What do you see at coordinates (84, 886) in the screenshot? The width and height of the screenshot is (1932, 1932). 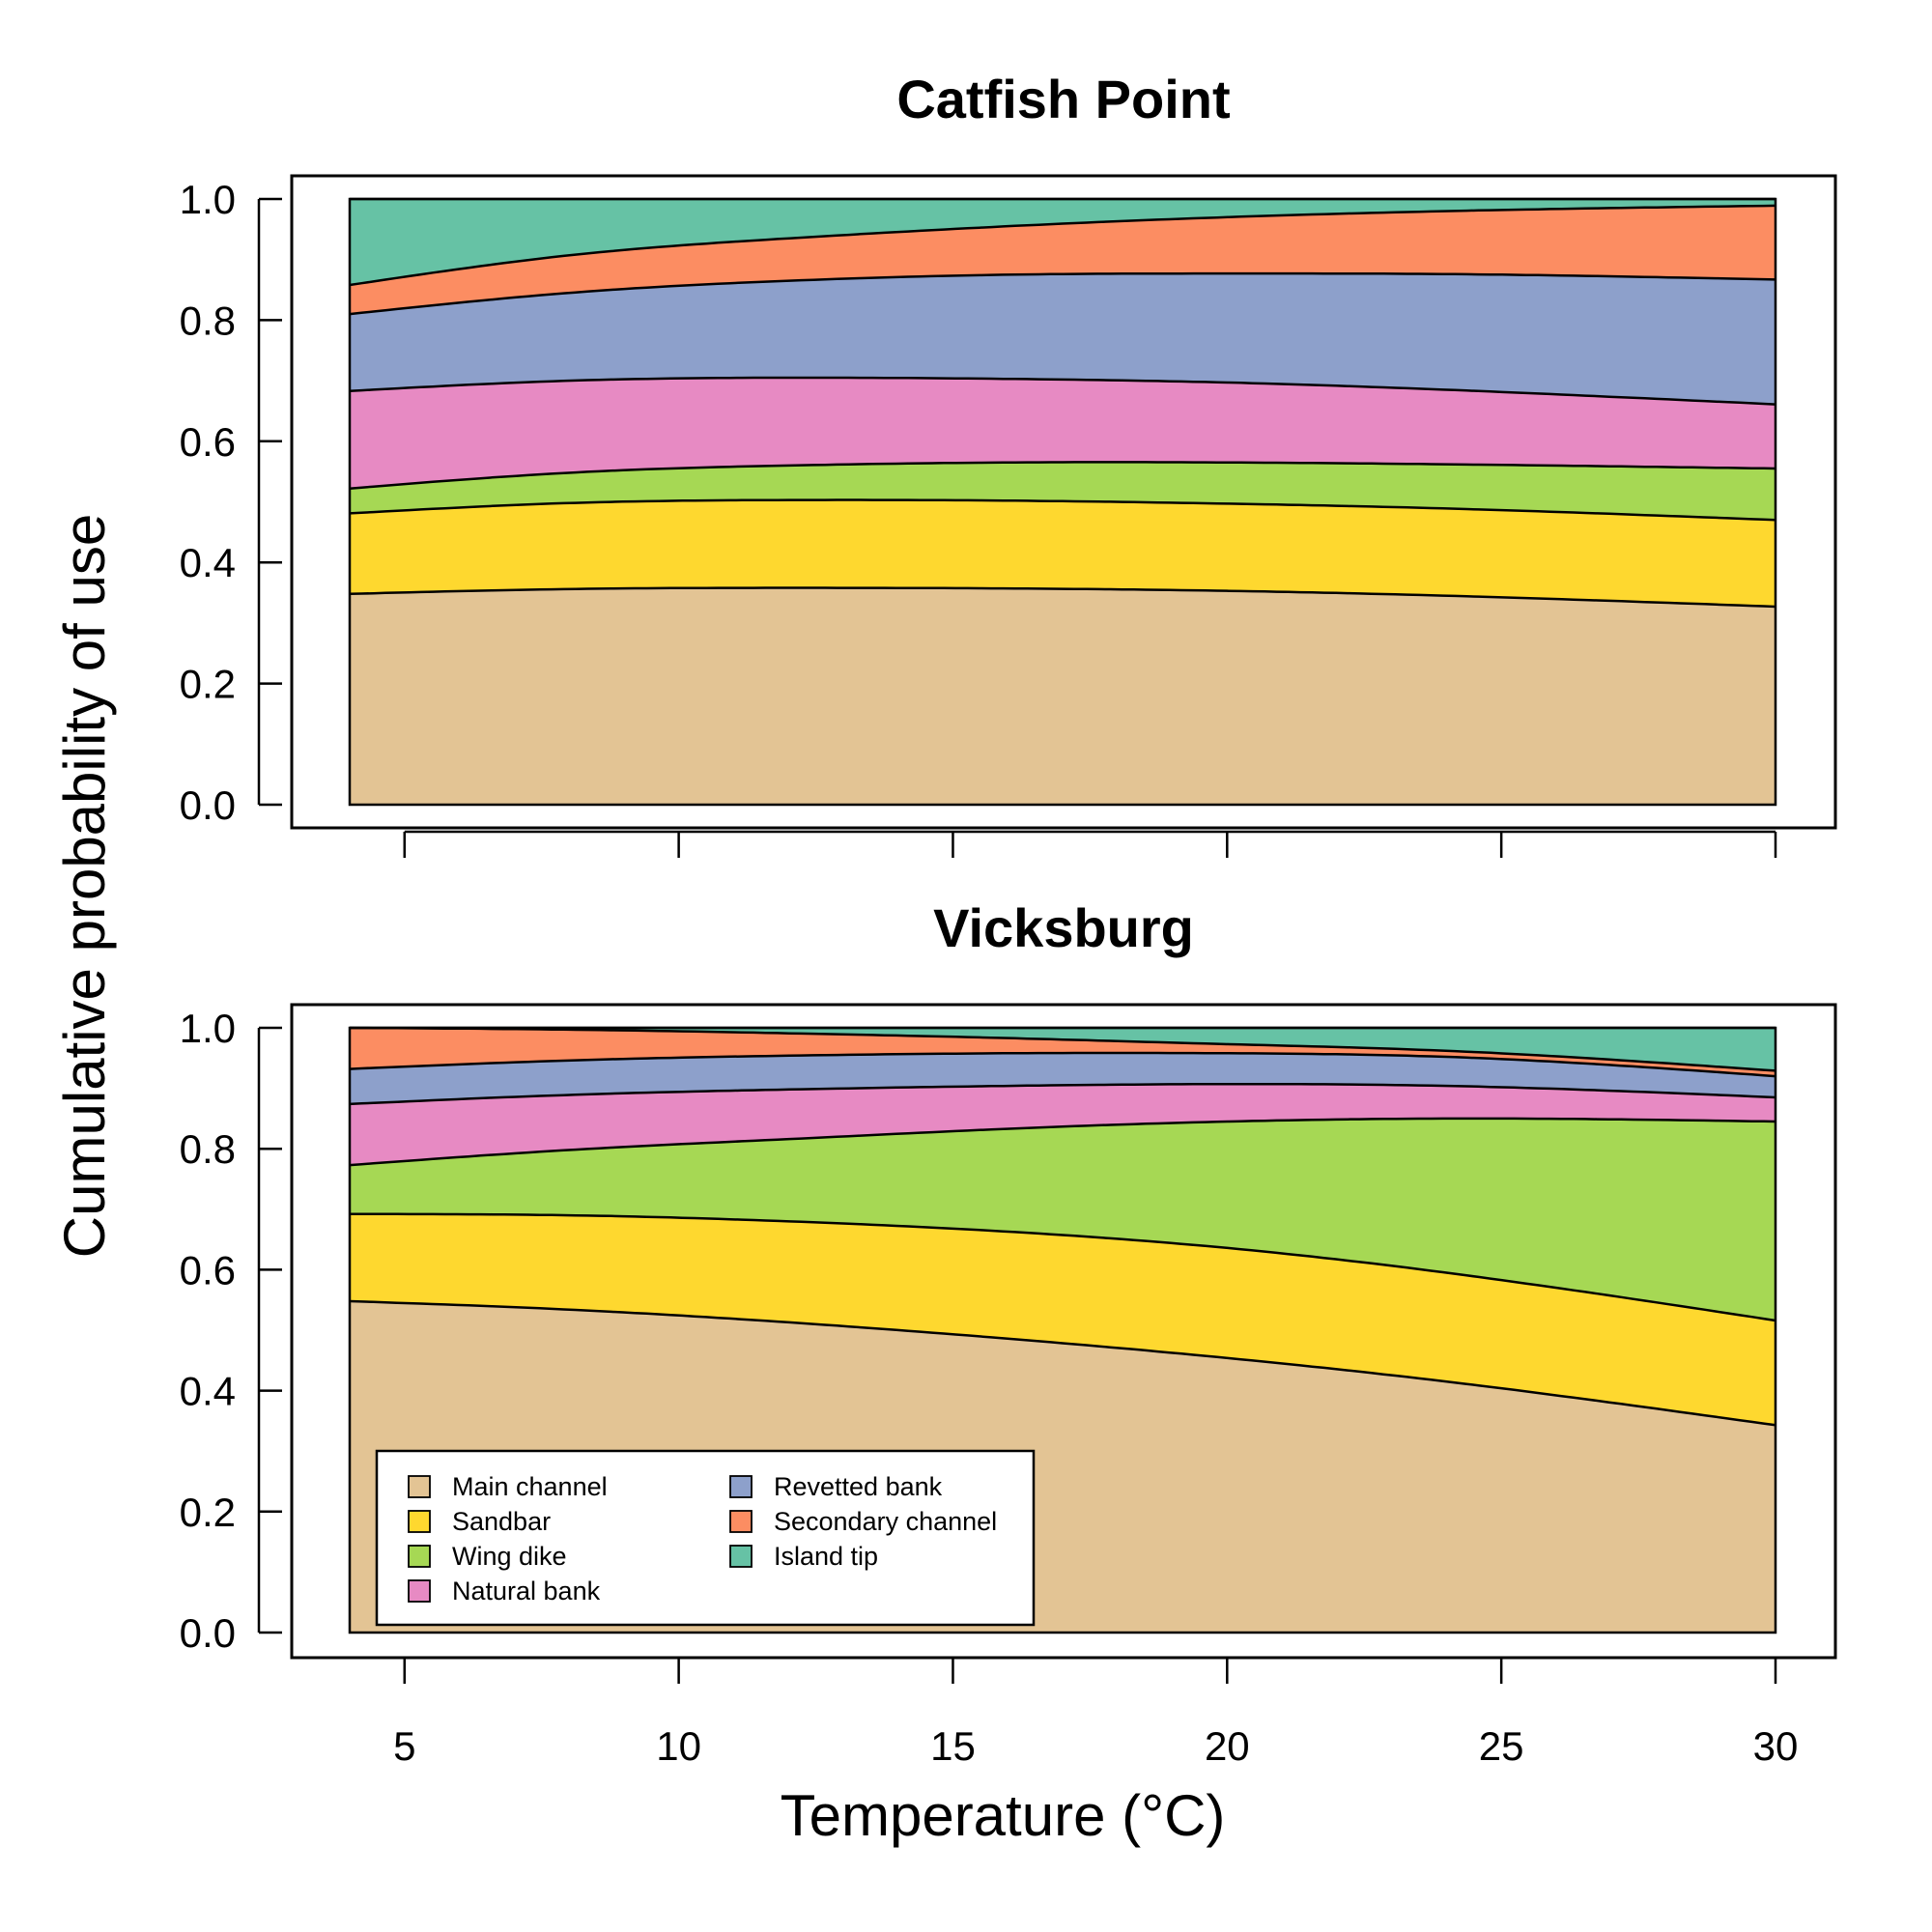 I see `y-axis-label: Cumulative probability of use` at bounding box center [84, 886].